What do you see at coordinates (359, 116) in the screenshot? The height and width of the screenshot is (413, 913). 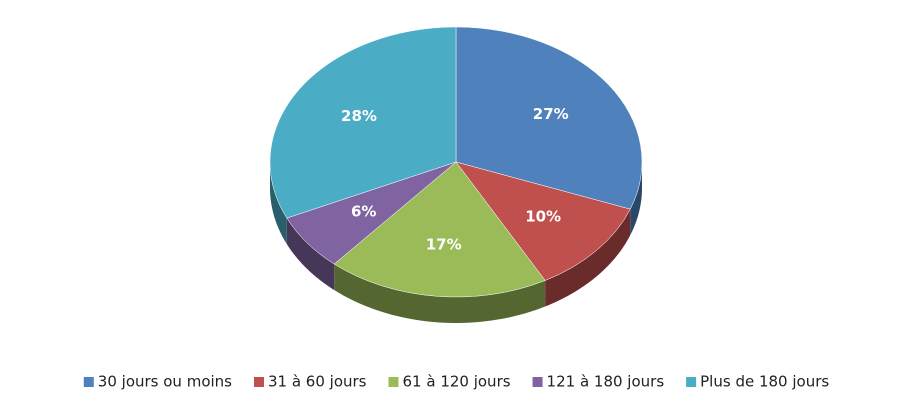 I see `data-label: 28%` at bounding box center [359, 116].